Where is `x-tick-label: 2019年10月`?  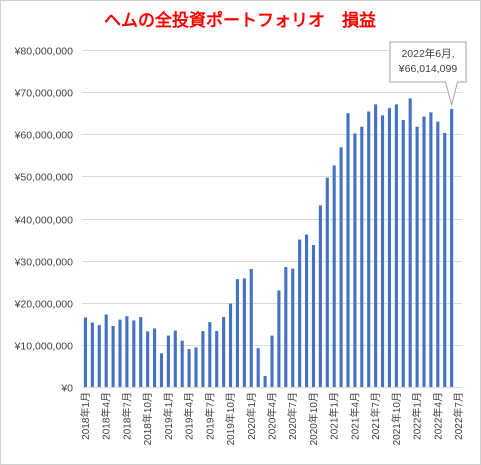 x-tick-label: 2019年10月 is located at coordinates (230, 418).